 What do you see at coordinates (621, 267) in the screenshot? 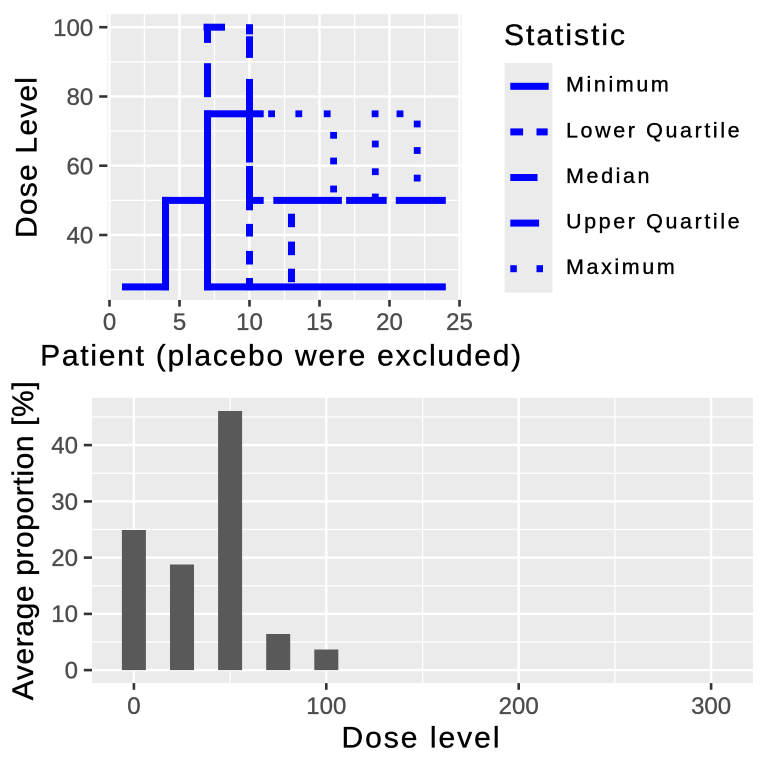
I see `svg-text: Maximum` at bounding box center [621, 267].